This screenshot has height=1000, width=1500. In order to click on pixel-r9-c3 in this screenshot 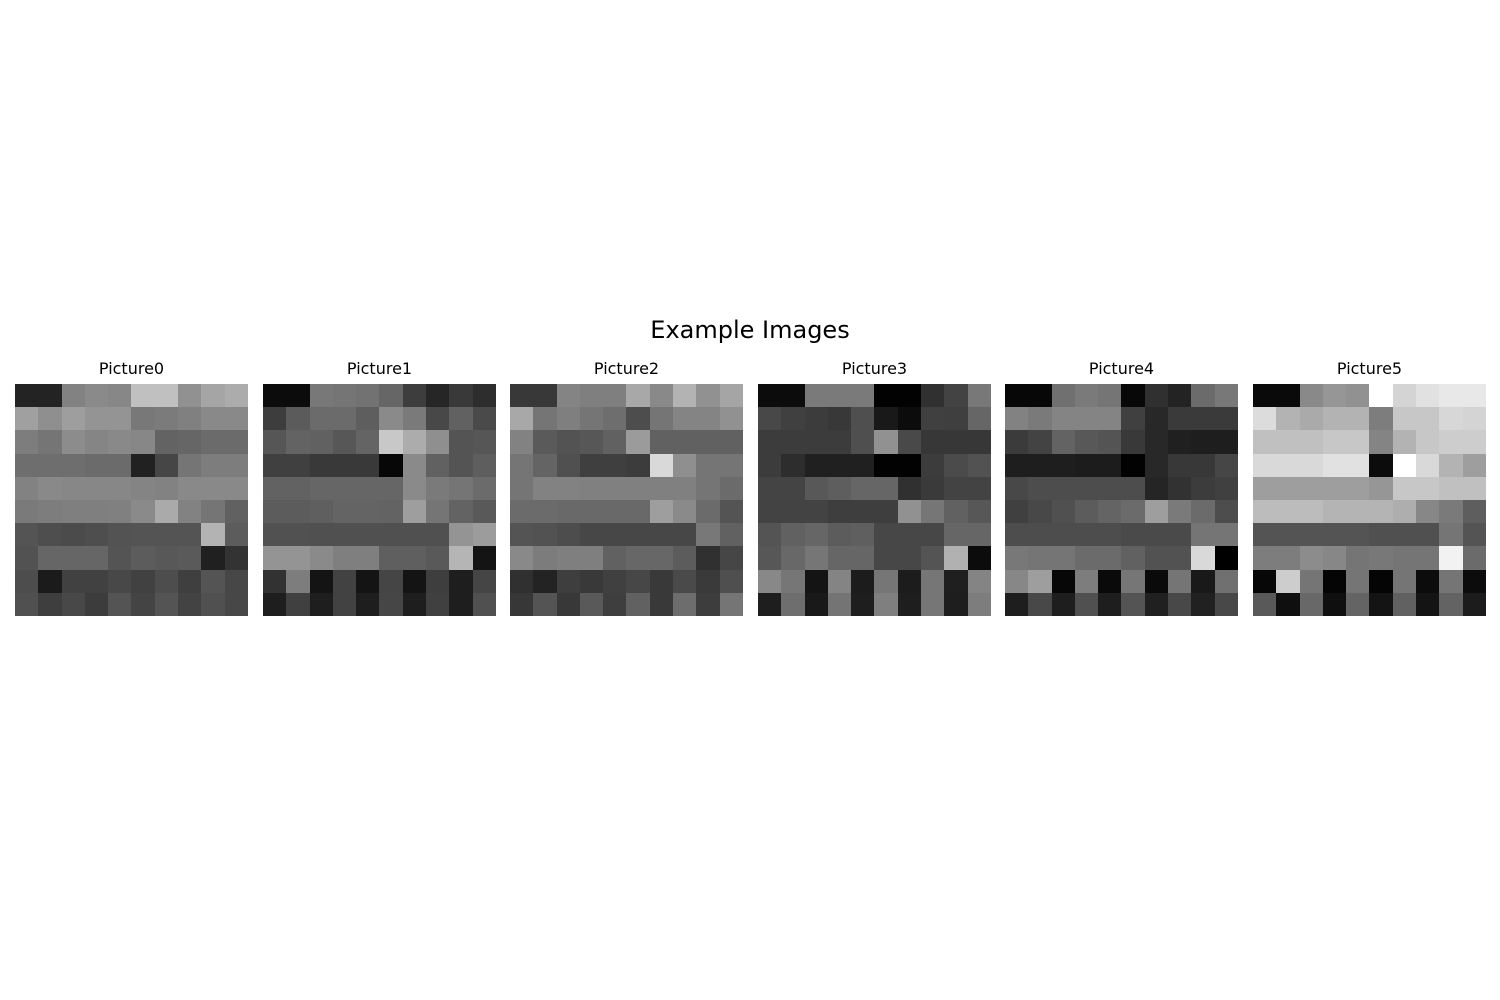, I will do `click(1086, 604)`.